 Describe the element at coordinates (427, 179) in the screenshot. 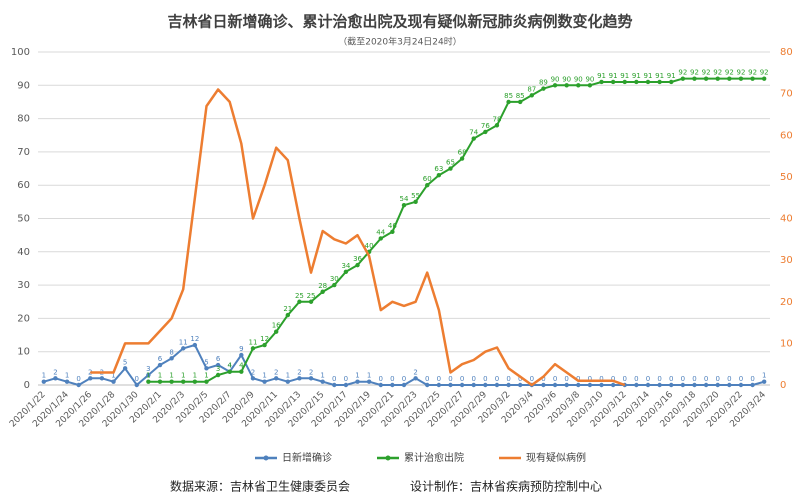

I see `data-label: 60` at that location.